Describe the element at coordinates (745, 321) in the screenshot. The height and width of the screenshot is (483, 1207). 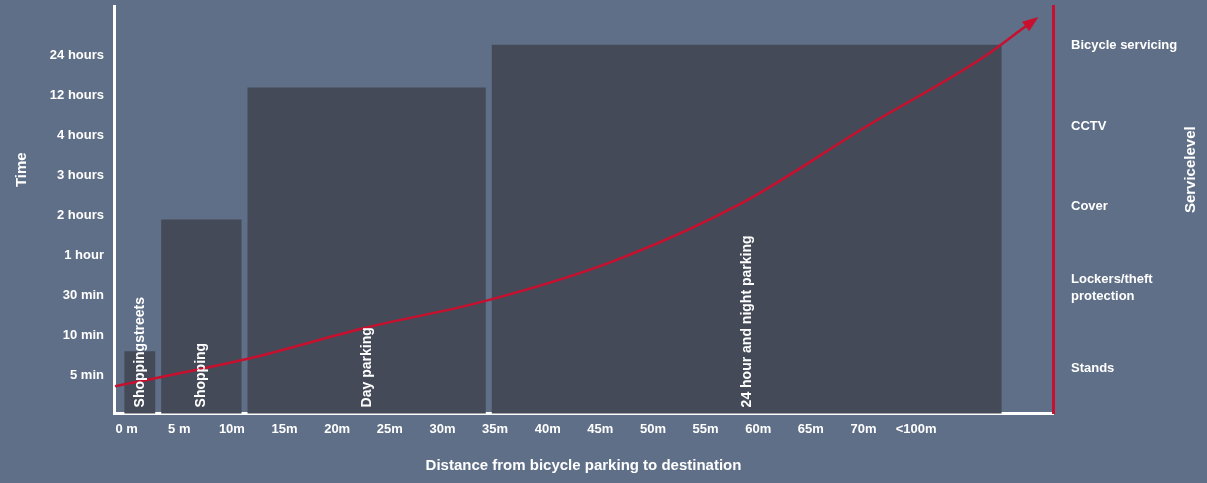
I see `annotation: 24 hour and night parking` at that location.